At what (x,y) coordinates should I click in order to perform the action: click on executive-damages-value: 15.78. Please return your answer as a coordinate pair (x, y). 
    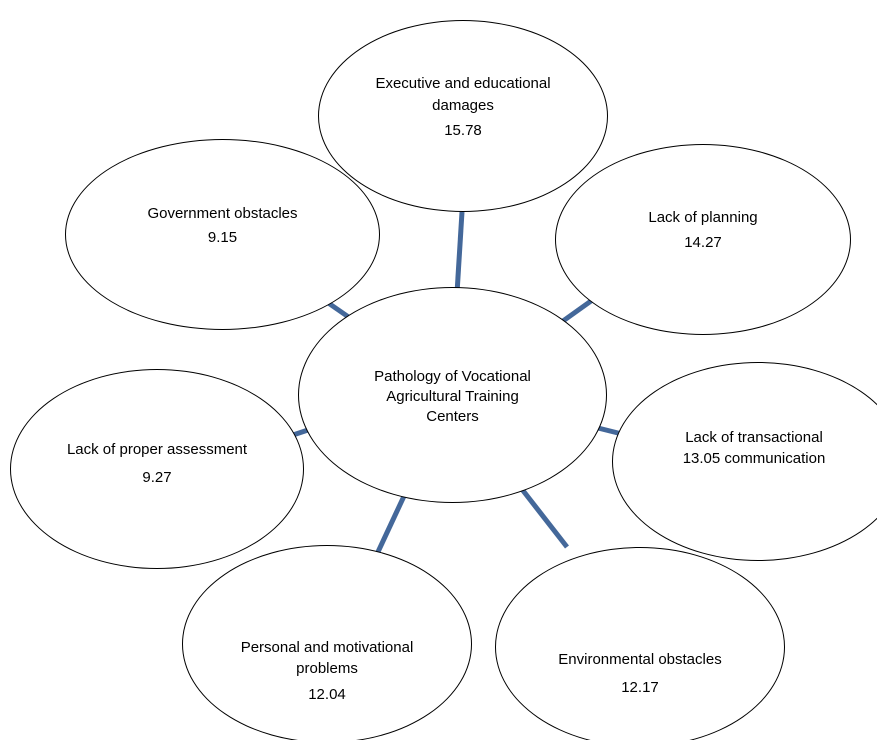
    Looking at the image, I should click on (463, 130).